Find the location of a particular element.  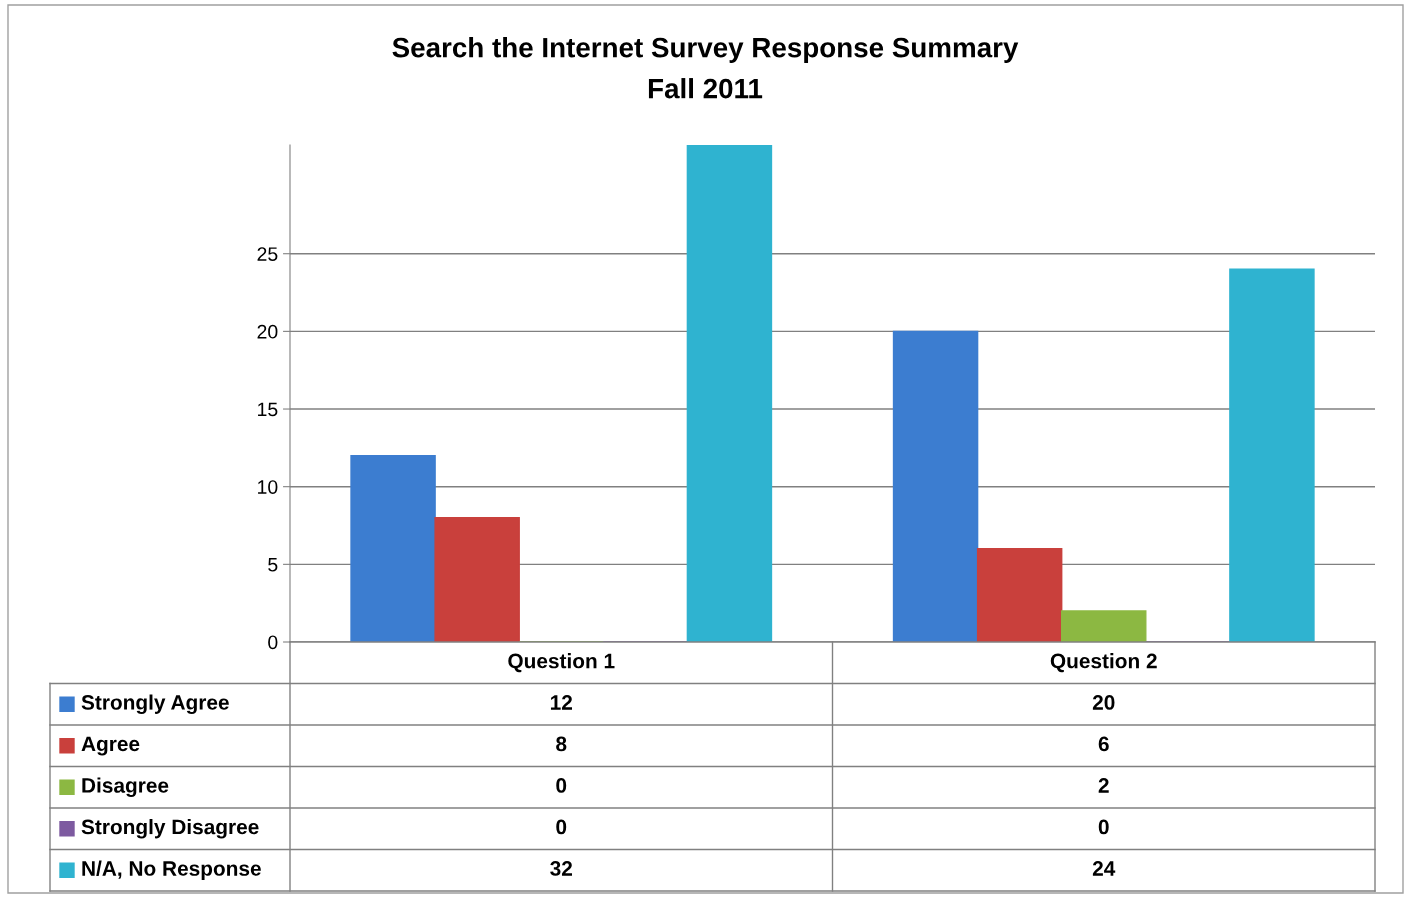

data-label: 2 is located at coordinates (1103, 785).